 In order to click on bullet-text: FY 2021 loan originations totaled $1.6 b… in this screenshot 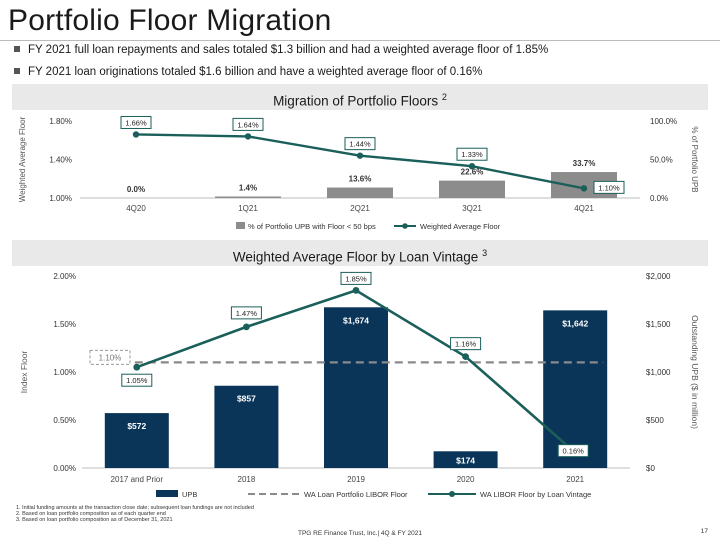, I will do `click(255, 72)`.